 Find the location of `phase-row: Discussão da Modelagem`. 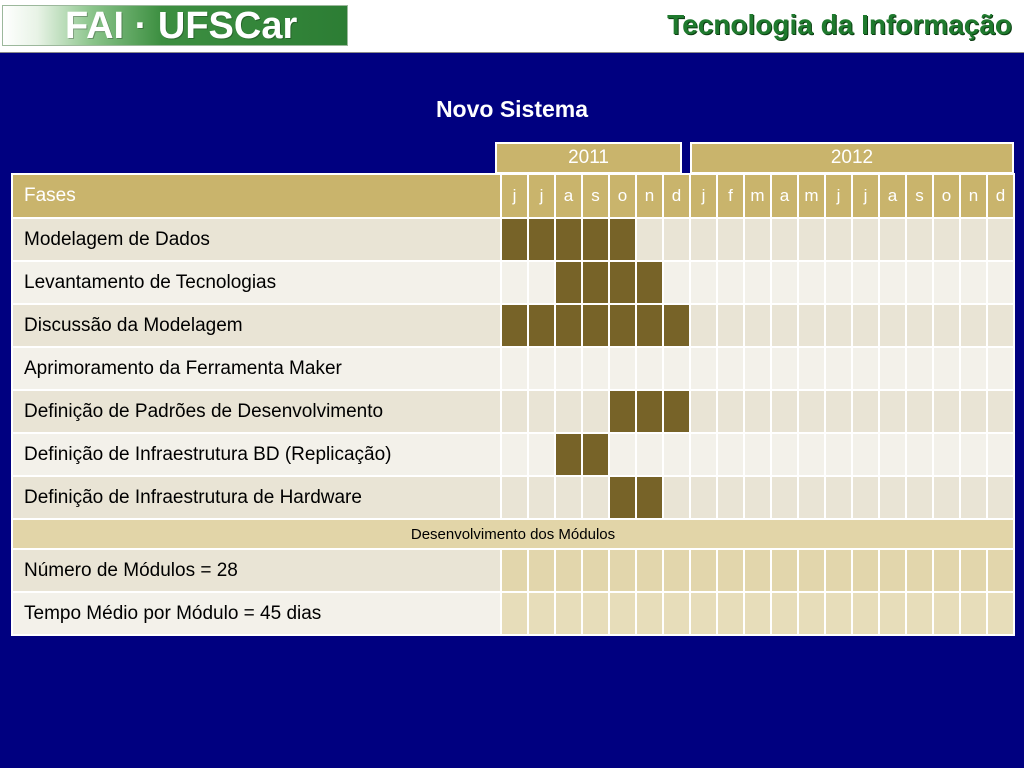

phase-row: Discussão da Modelagem is located at coordinates (513, 325).